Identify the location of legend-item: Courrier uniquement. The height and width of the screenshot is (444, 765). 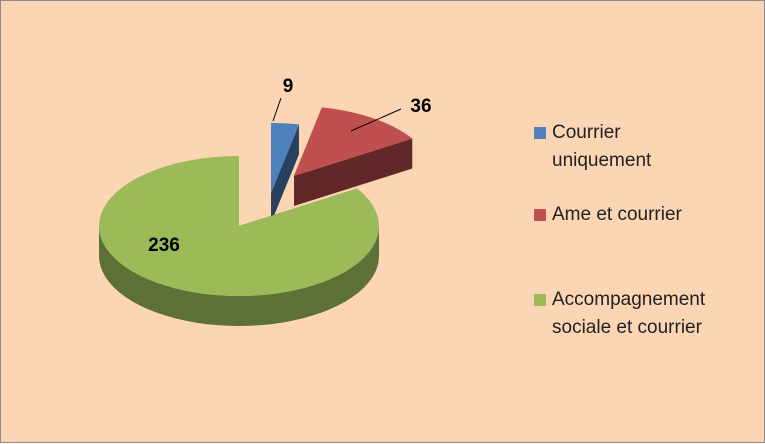
(603, 147).